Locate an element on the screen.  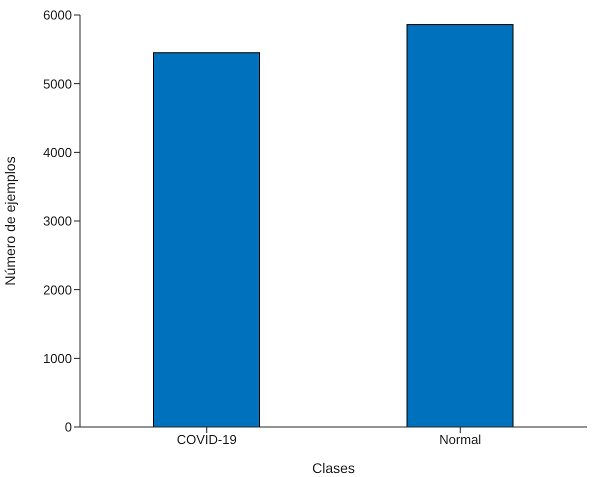
y-tick-label: 1000 is located at coordinates (57, 358).